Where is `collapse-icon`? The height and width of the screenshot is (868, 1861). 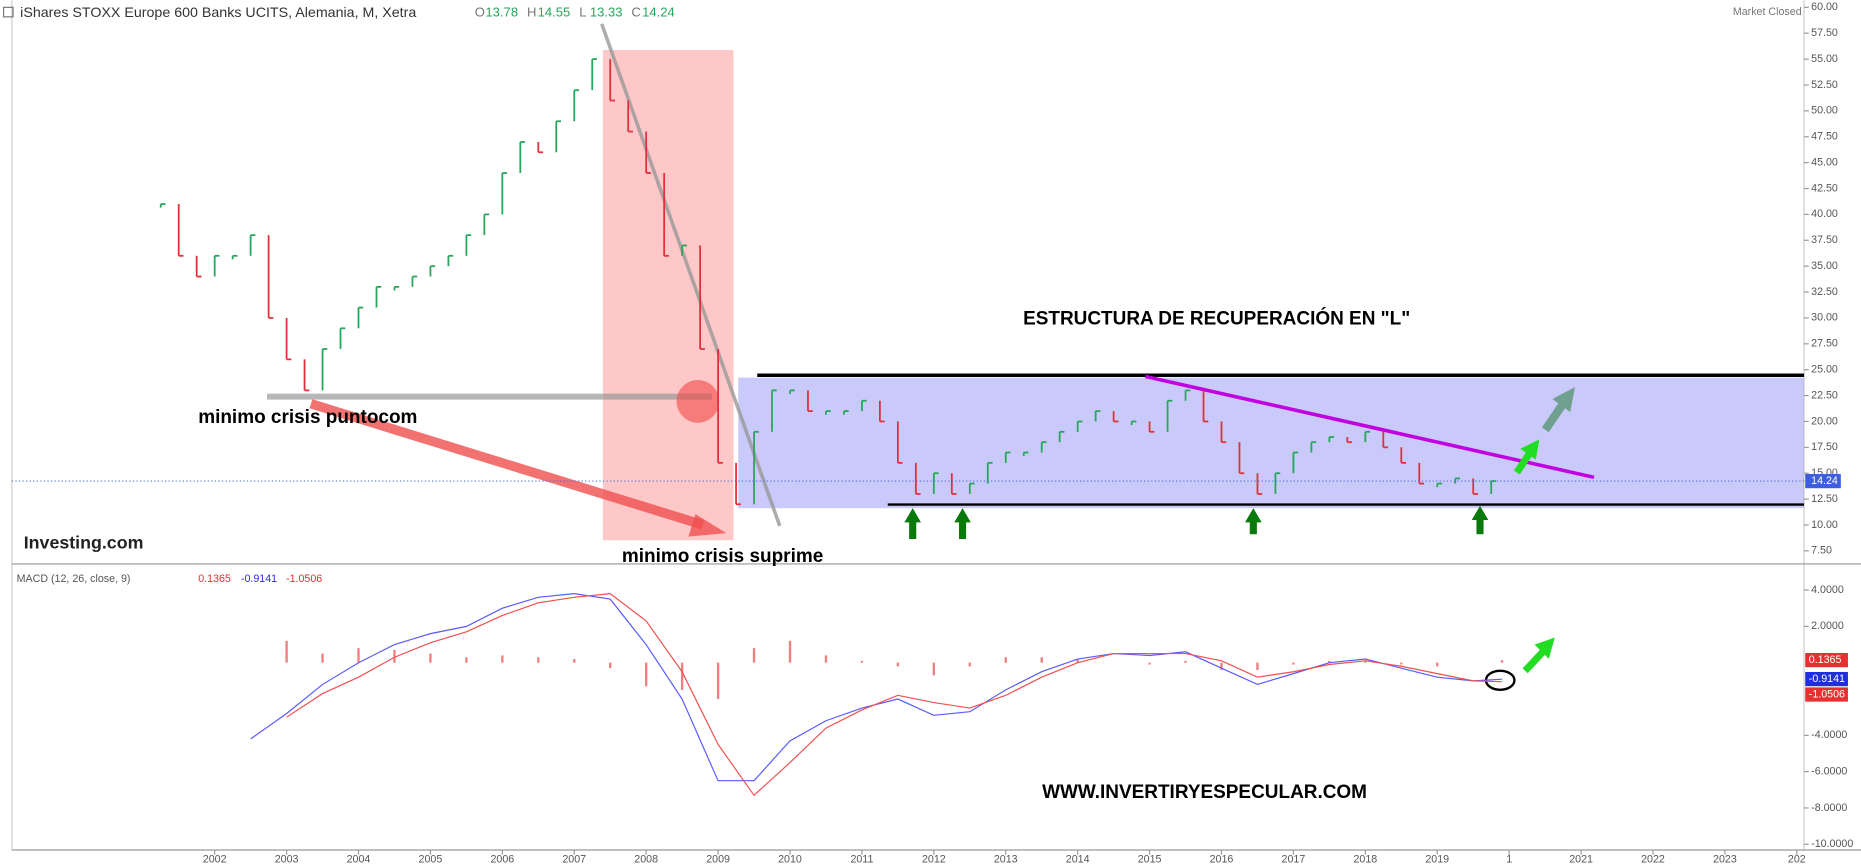 collapse-icon is located at coordinates (8, 12).